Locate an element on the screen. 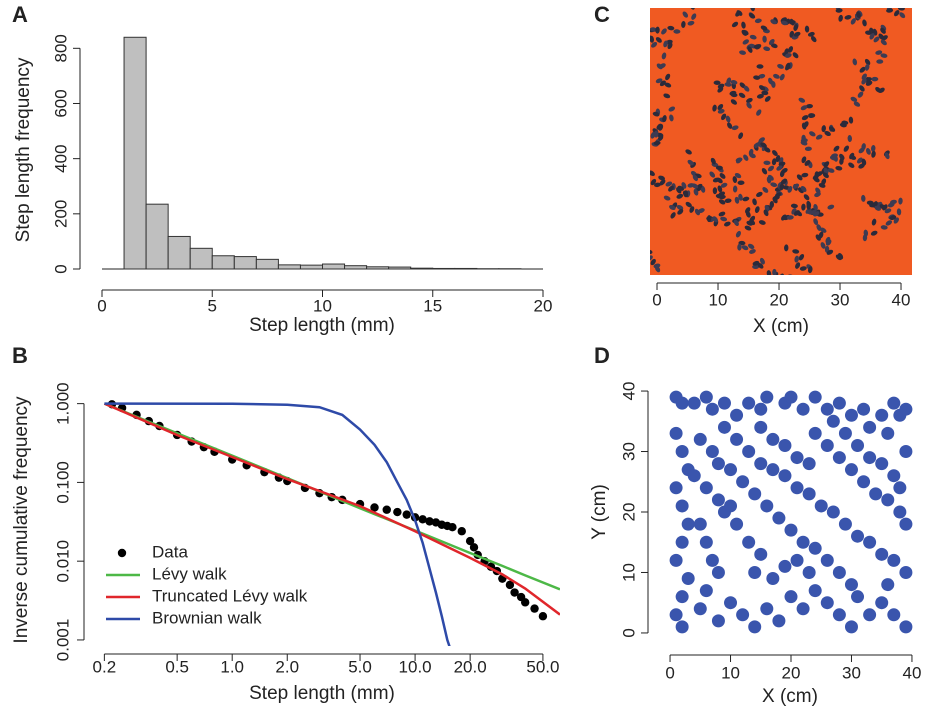 The image size is (941, 710). y-tick-label: 10 is located at coordinates (628, 572).